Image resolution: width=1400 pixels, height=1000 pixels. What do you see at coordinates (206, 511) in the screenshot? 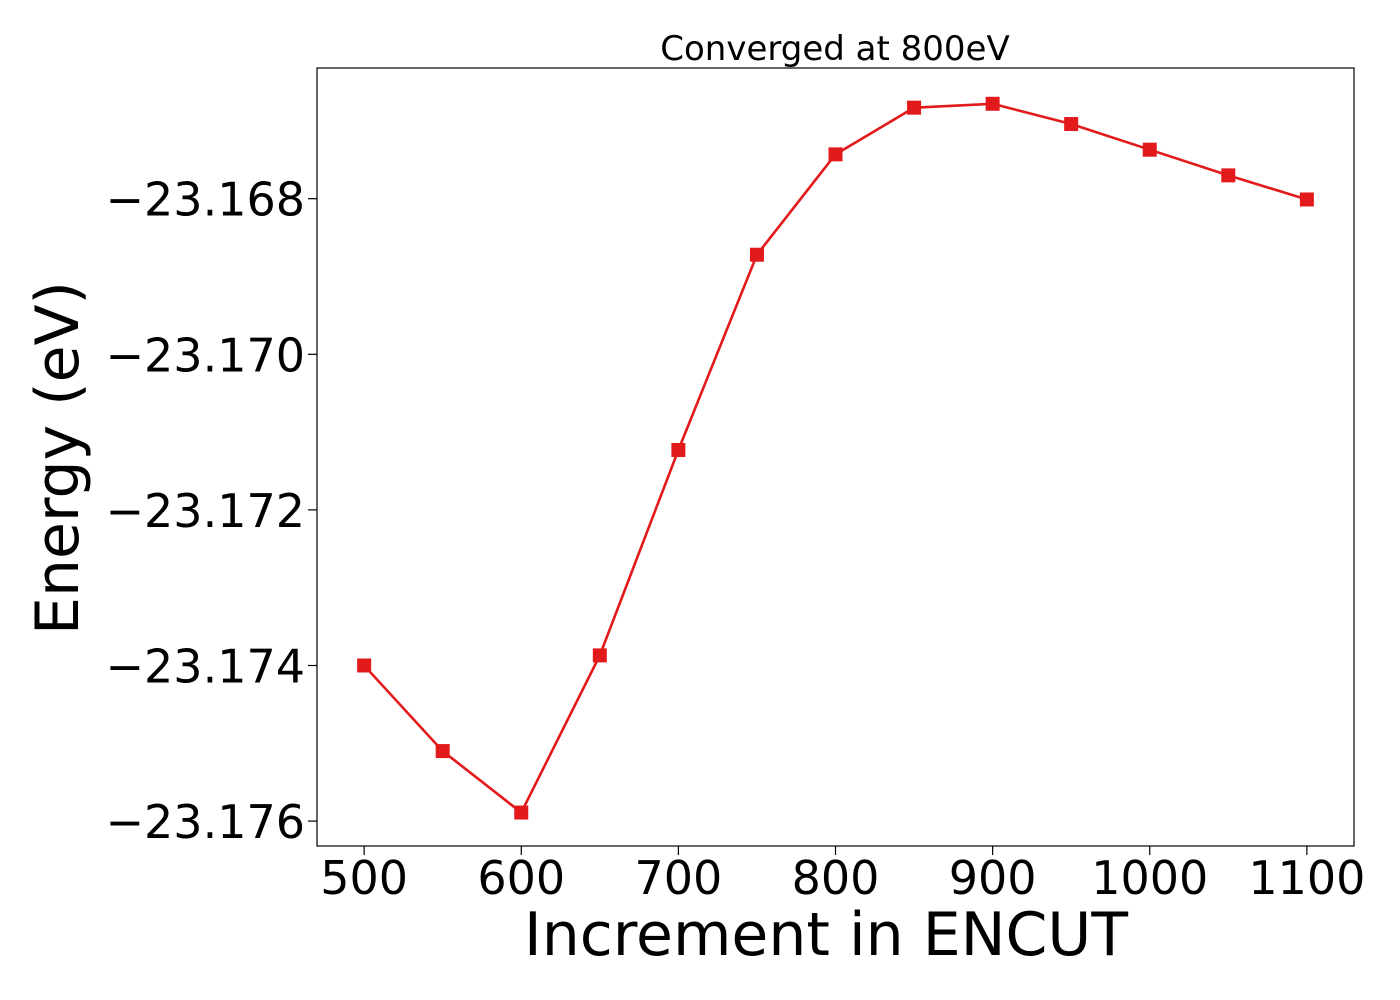
I see `y-tick-label: −23.172` at bounding box center [206, 511].